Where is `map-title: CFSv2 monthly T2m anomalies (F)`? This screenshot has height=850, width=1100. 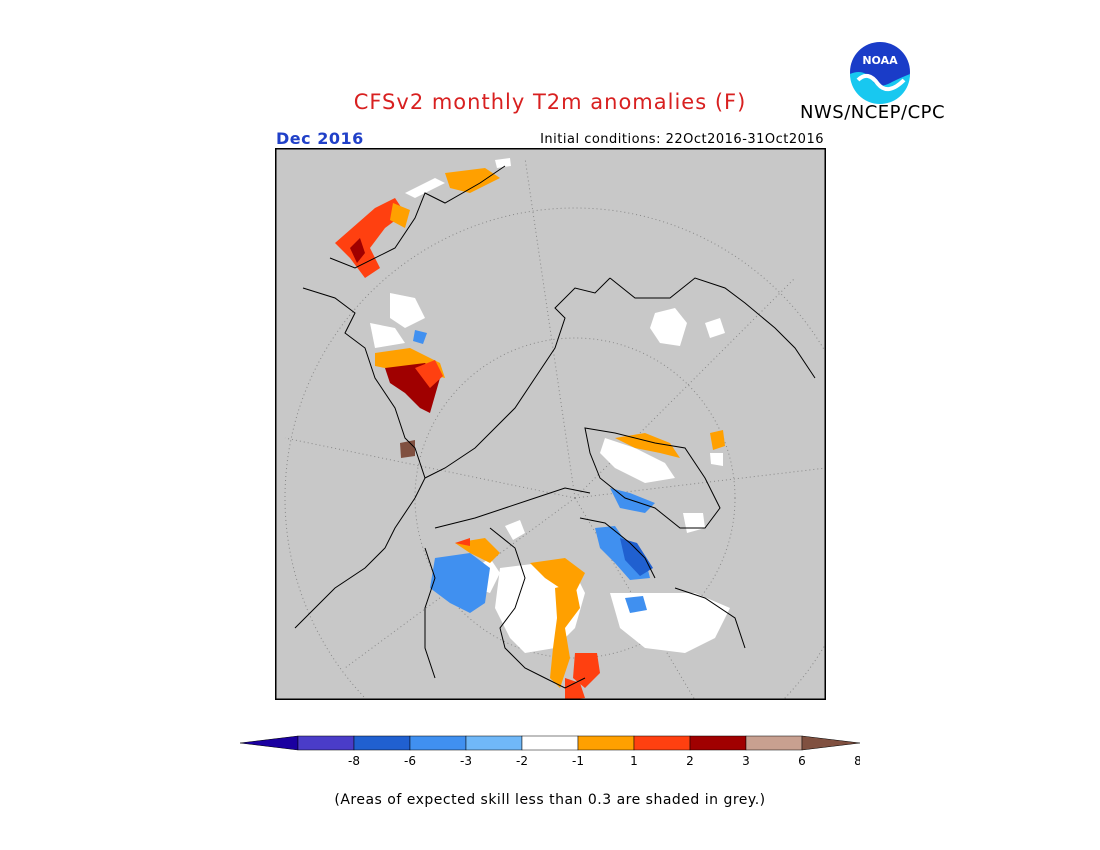 map-title: CFSv2 monthly T2m anomalies (F) is located at coordinates (550, 102).